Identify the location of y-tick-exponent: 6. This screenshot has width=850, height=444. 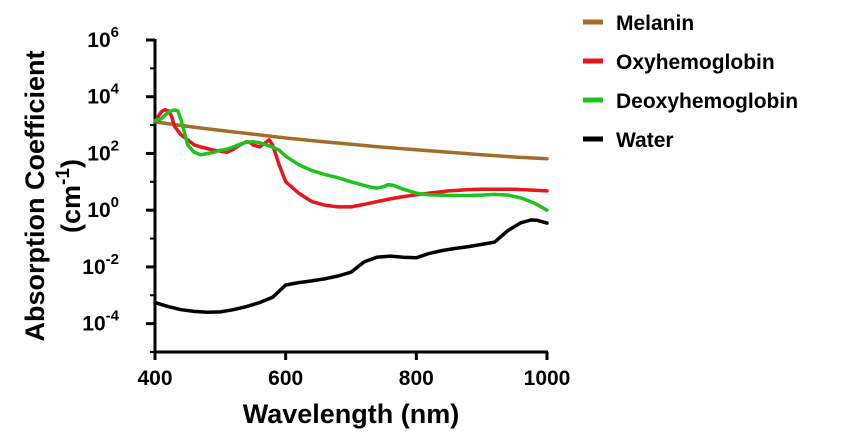
(115, 32).